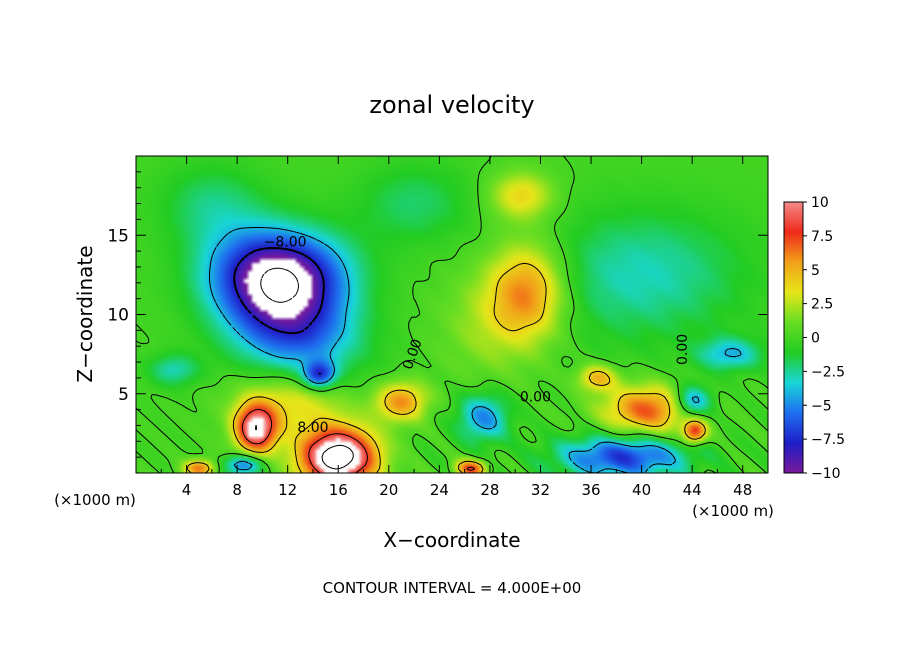 This screenshot has width=904, height=654. What do you see at coordinates (641, 490) in the screenshot?
I see `x-tick-label: 40` at bounding box center [641, 490].